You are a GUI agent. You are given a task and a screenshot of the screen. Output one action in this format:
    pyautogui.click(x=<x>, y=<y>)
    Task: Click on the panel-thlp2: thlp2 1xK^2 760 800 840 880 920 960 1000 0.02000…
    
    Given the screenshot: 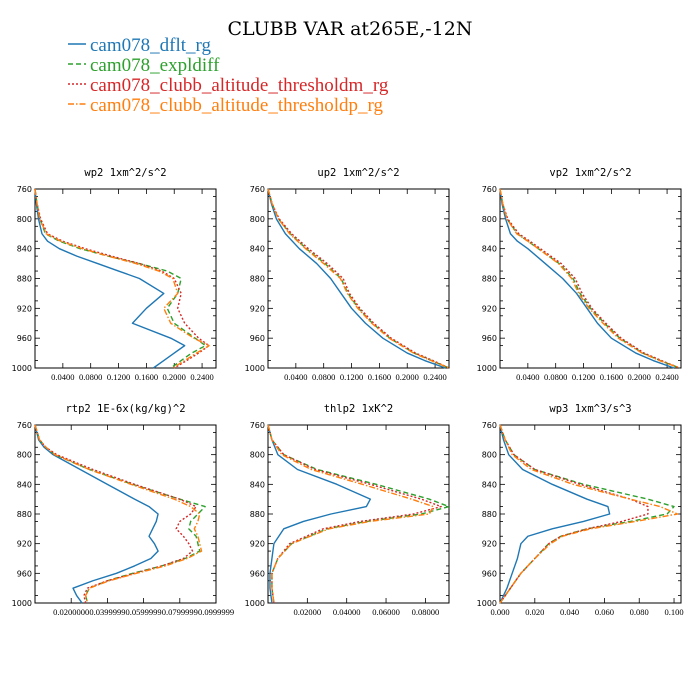 What is the action you would take?
    pyautogui.click(x=347, y=510)
    